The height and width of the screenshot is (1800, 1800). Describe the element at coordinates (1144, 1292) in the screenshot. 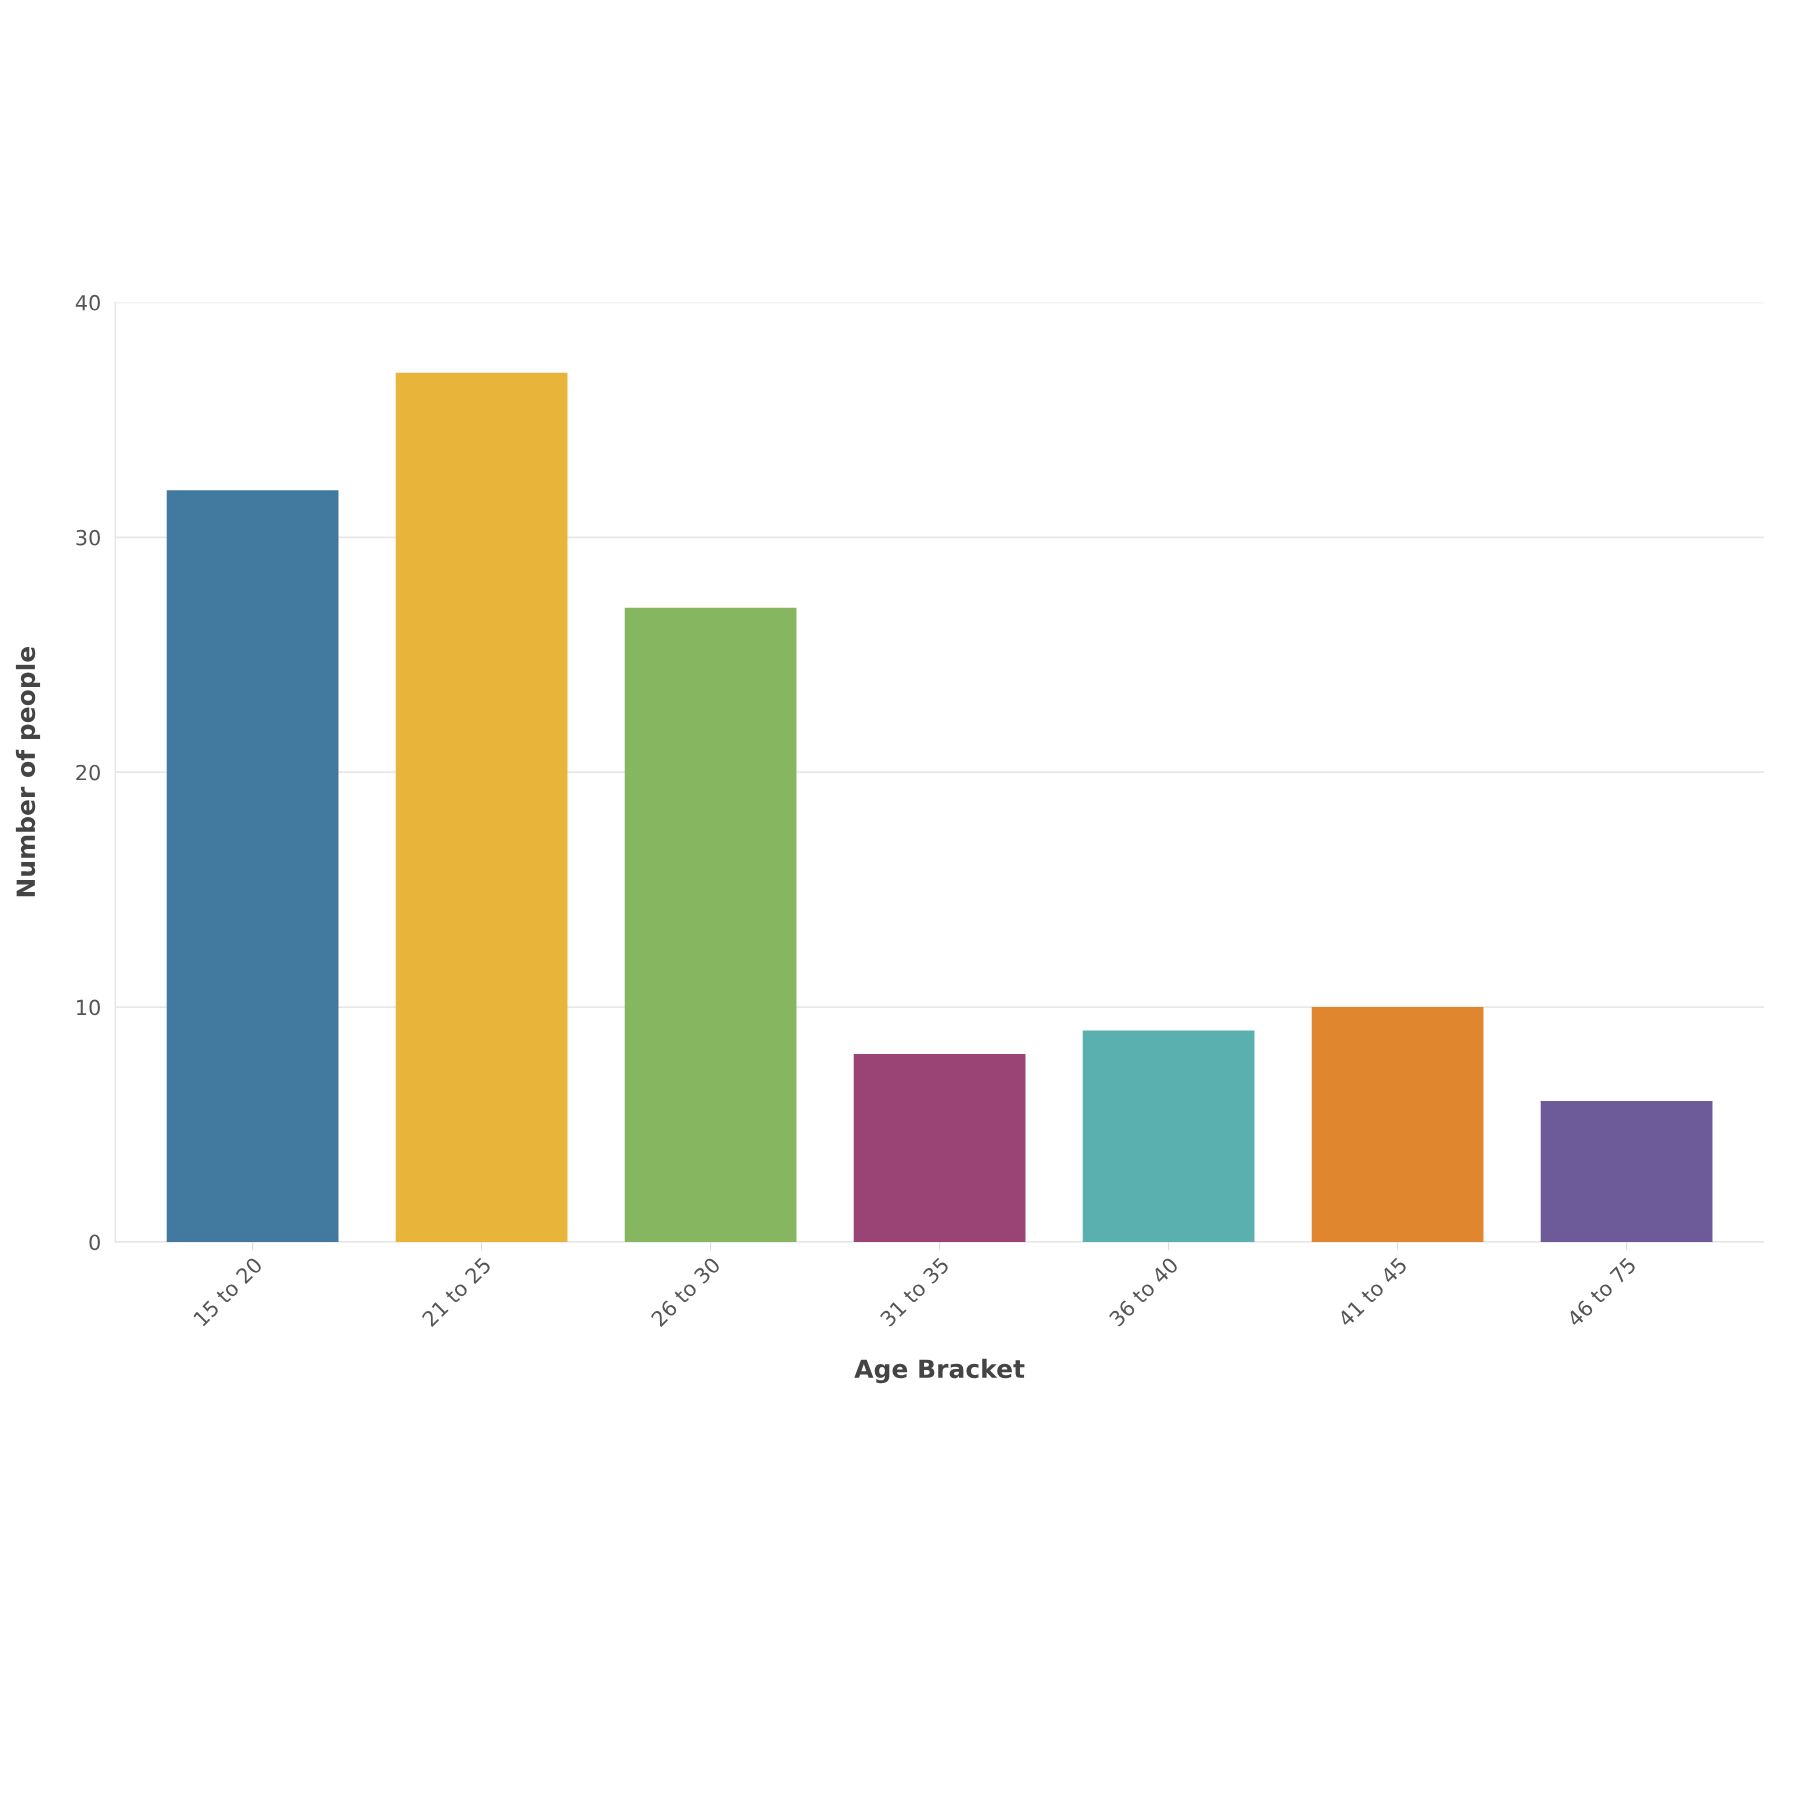

I see `x-tick-label: 36 to 40` at that location.